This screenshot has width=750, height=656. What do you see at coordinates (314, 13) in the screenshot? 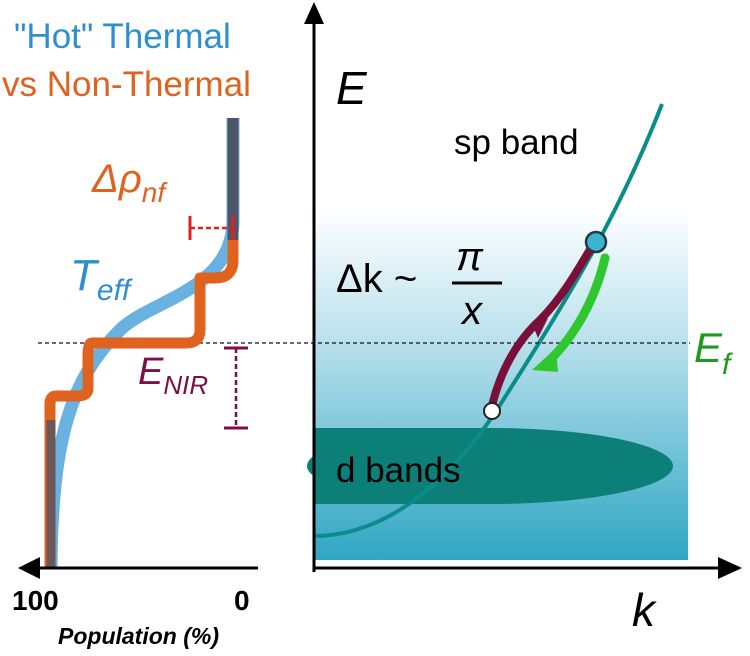
I see `energy-axis-arrowhead` at bounding box center [314, 13].